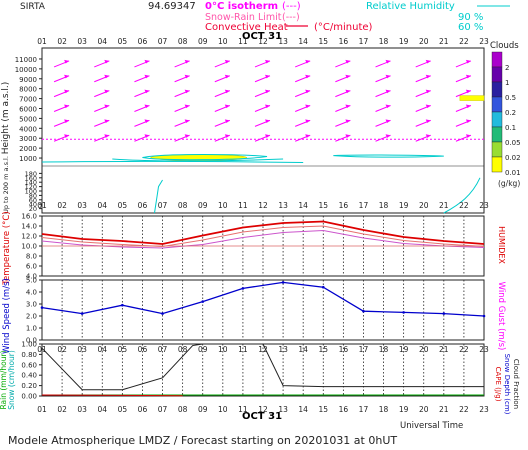 The width and height of the screenshot is (528, 450). What do you see at coordinates (203, 409) in the screenshot?
I see `hour-tick-label: 09` at bounding box center [203, 409].